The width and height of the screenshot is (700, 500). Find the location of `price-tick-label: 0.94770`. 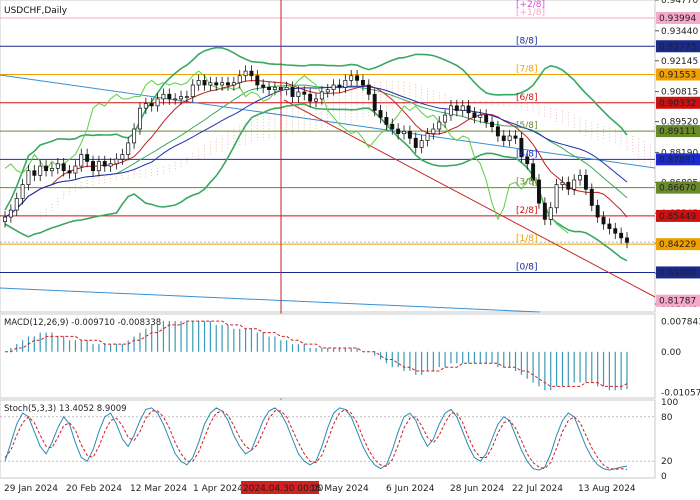

price-tick-label: 0.94770 is located at coordinates (679, 3).